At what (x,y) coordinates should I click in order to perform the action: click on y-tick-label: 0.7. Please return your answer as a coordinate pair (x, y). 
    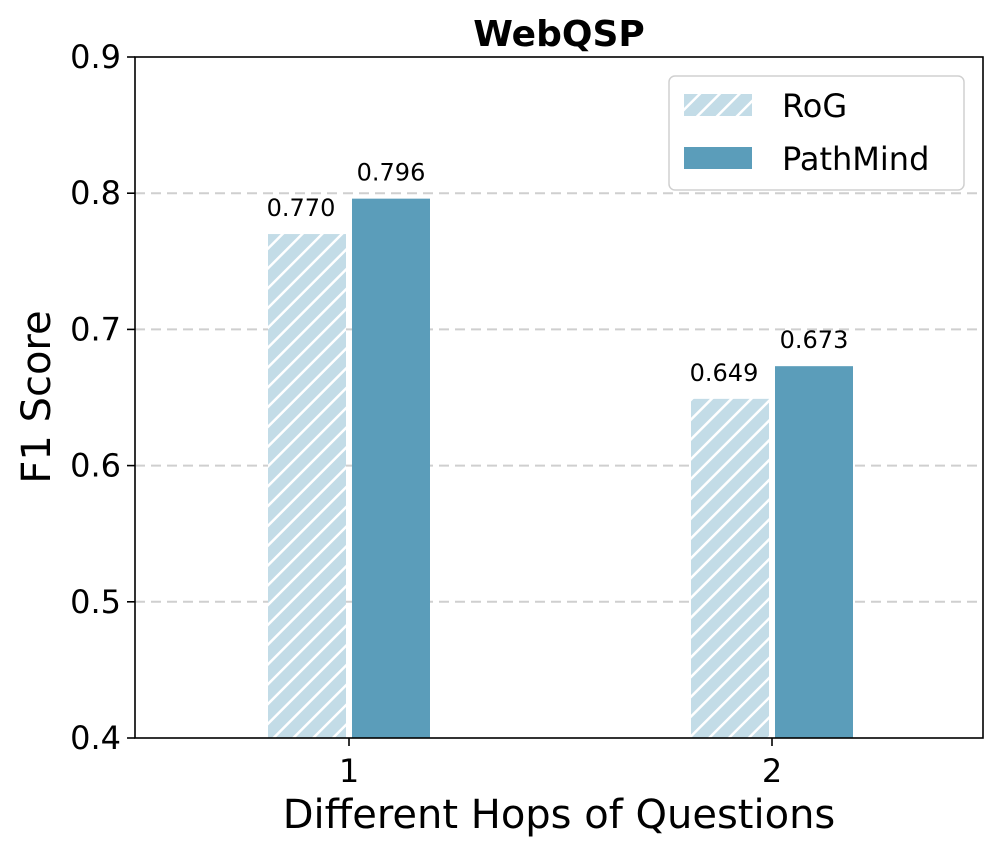
    Looking at the image, I should click on (95, 329).